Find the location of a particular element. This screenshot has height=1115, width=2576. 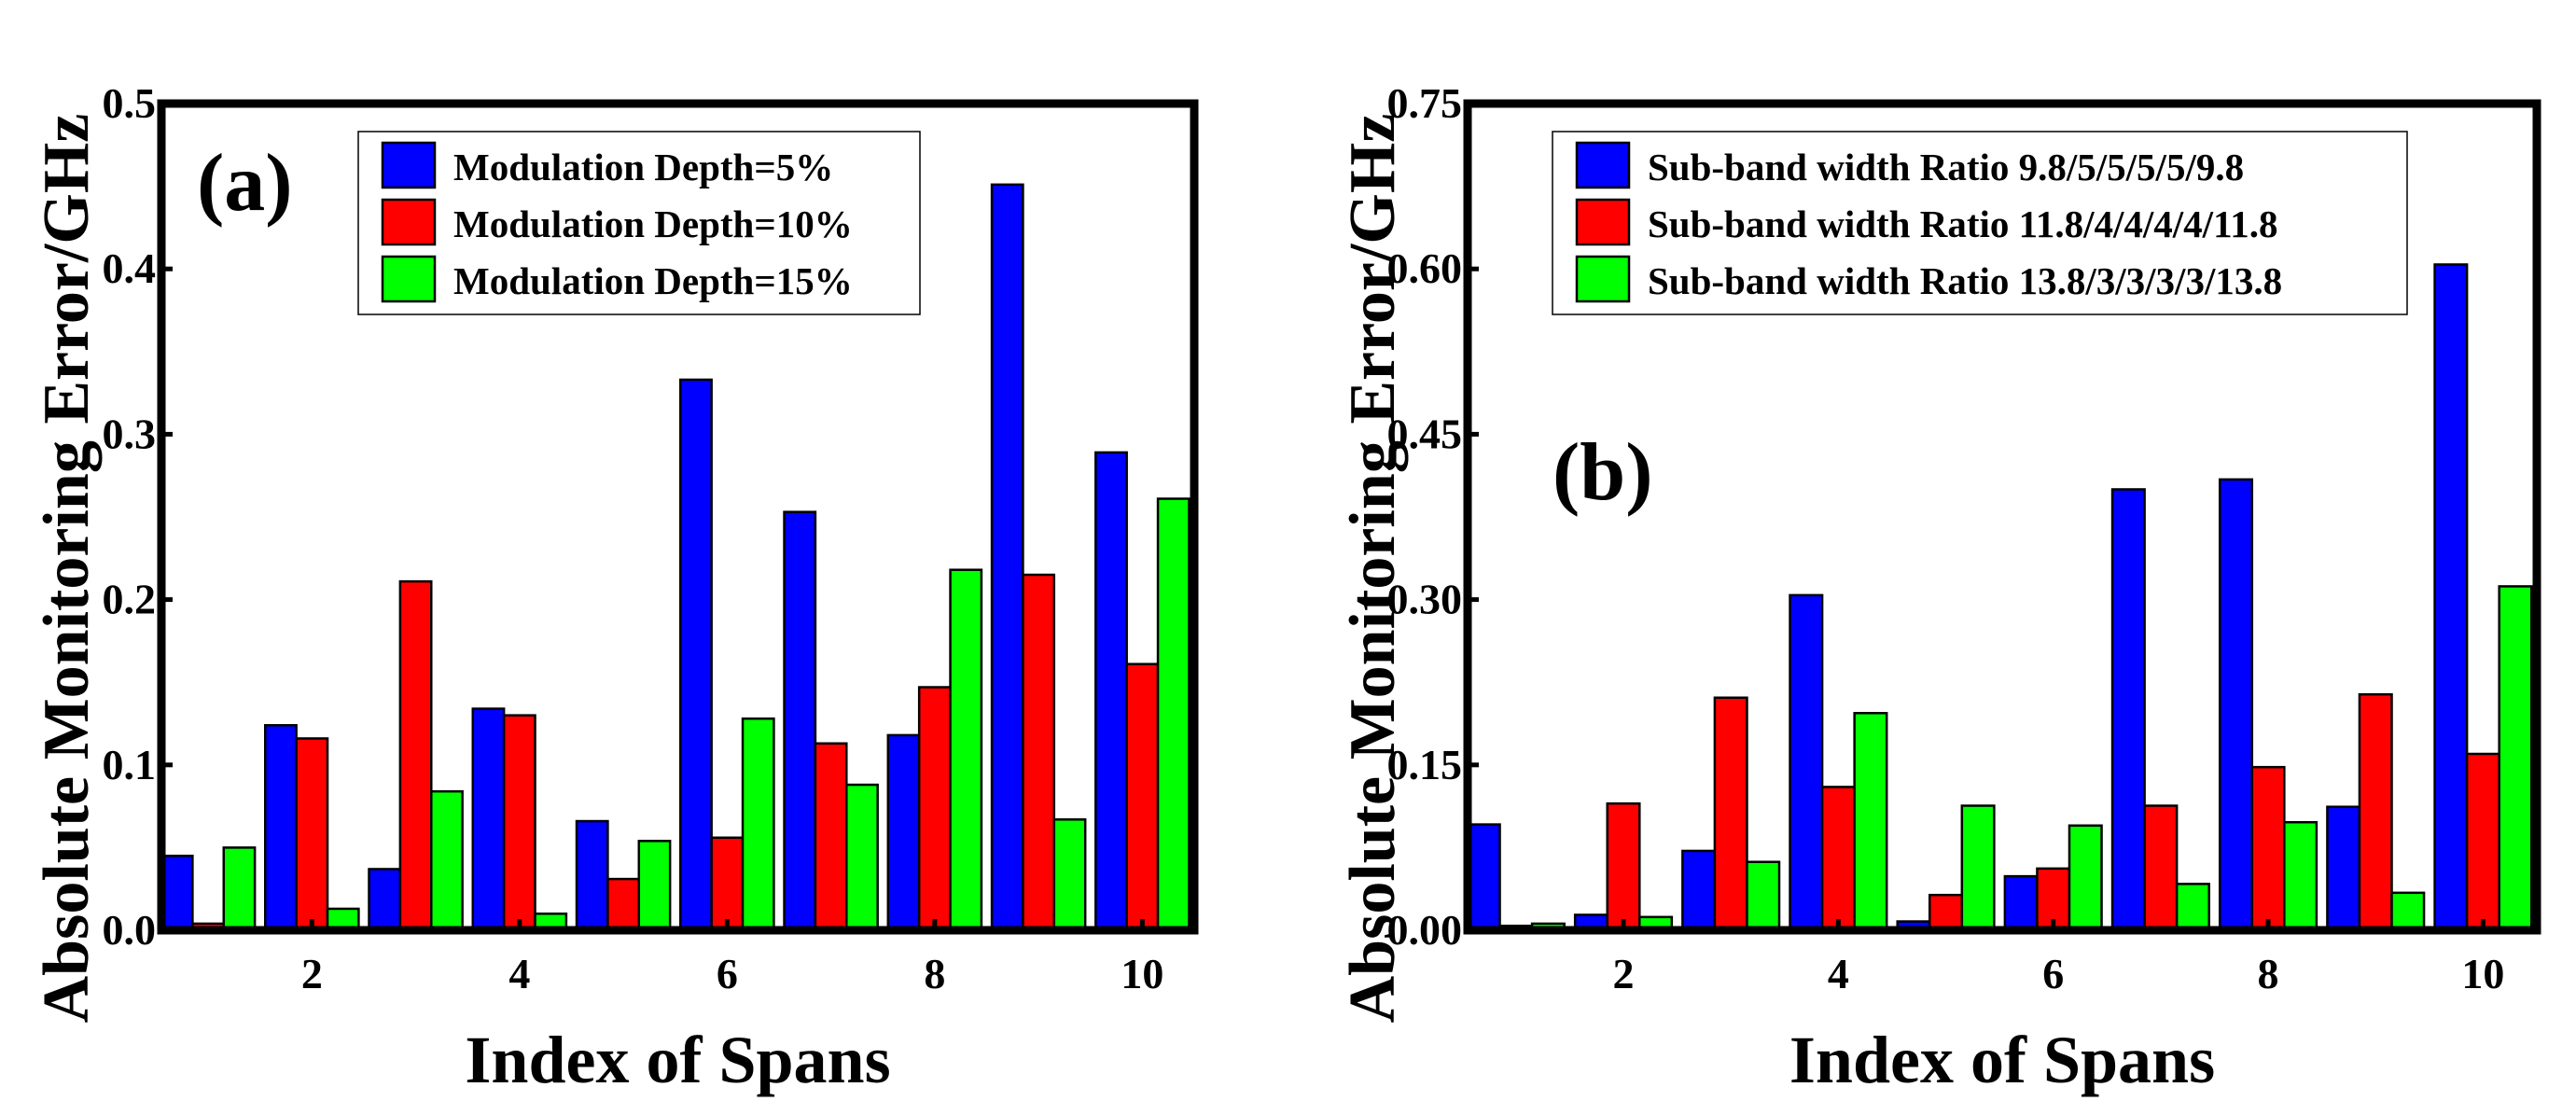

y-tick-label: 0.5 is located at coordinates (130, 103).